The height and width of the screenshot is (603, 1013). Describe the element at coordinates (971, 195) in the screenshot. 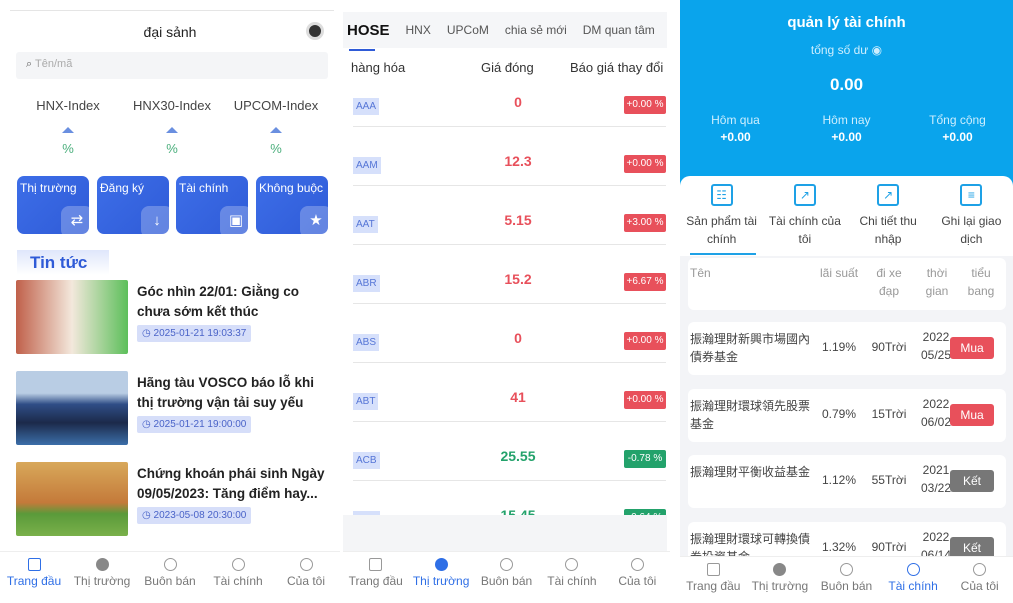

I see `document-icon: ≡` at that location.